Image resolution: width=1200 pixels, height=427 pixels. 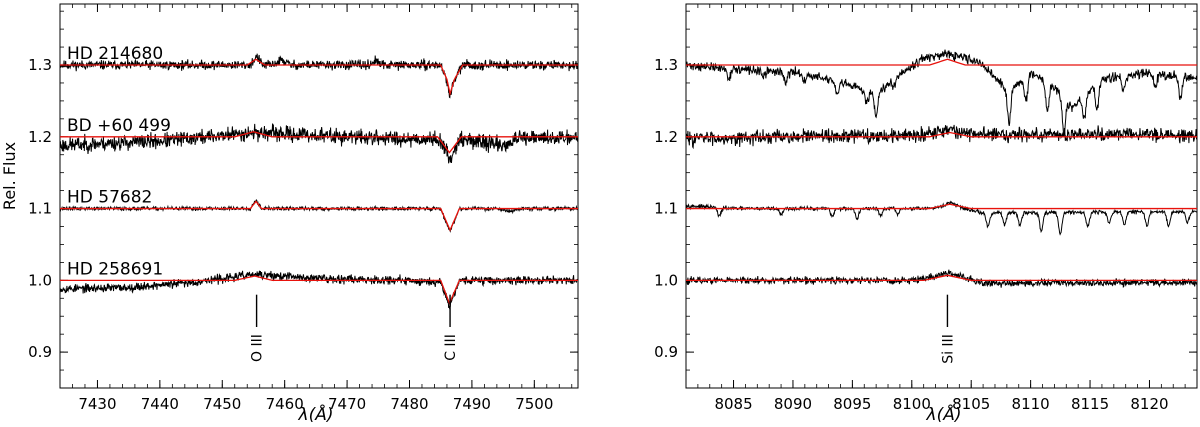 I want to click on x-tick-label: 8085, so click(x=733, y=404).